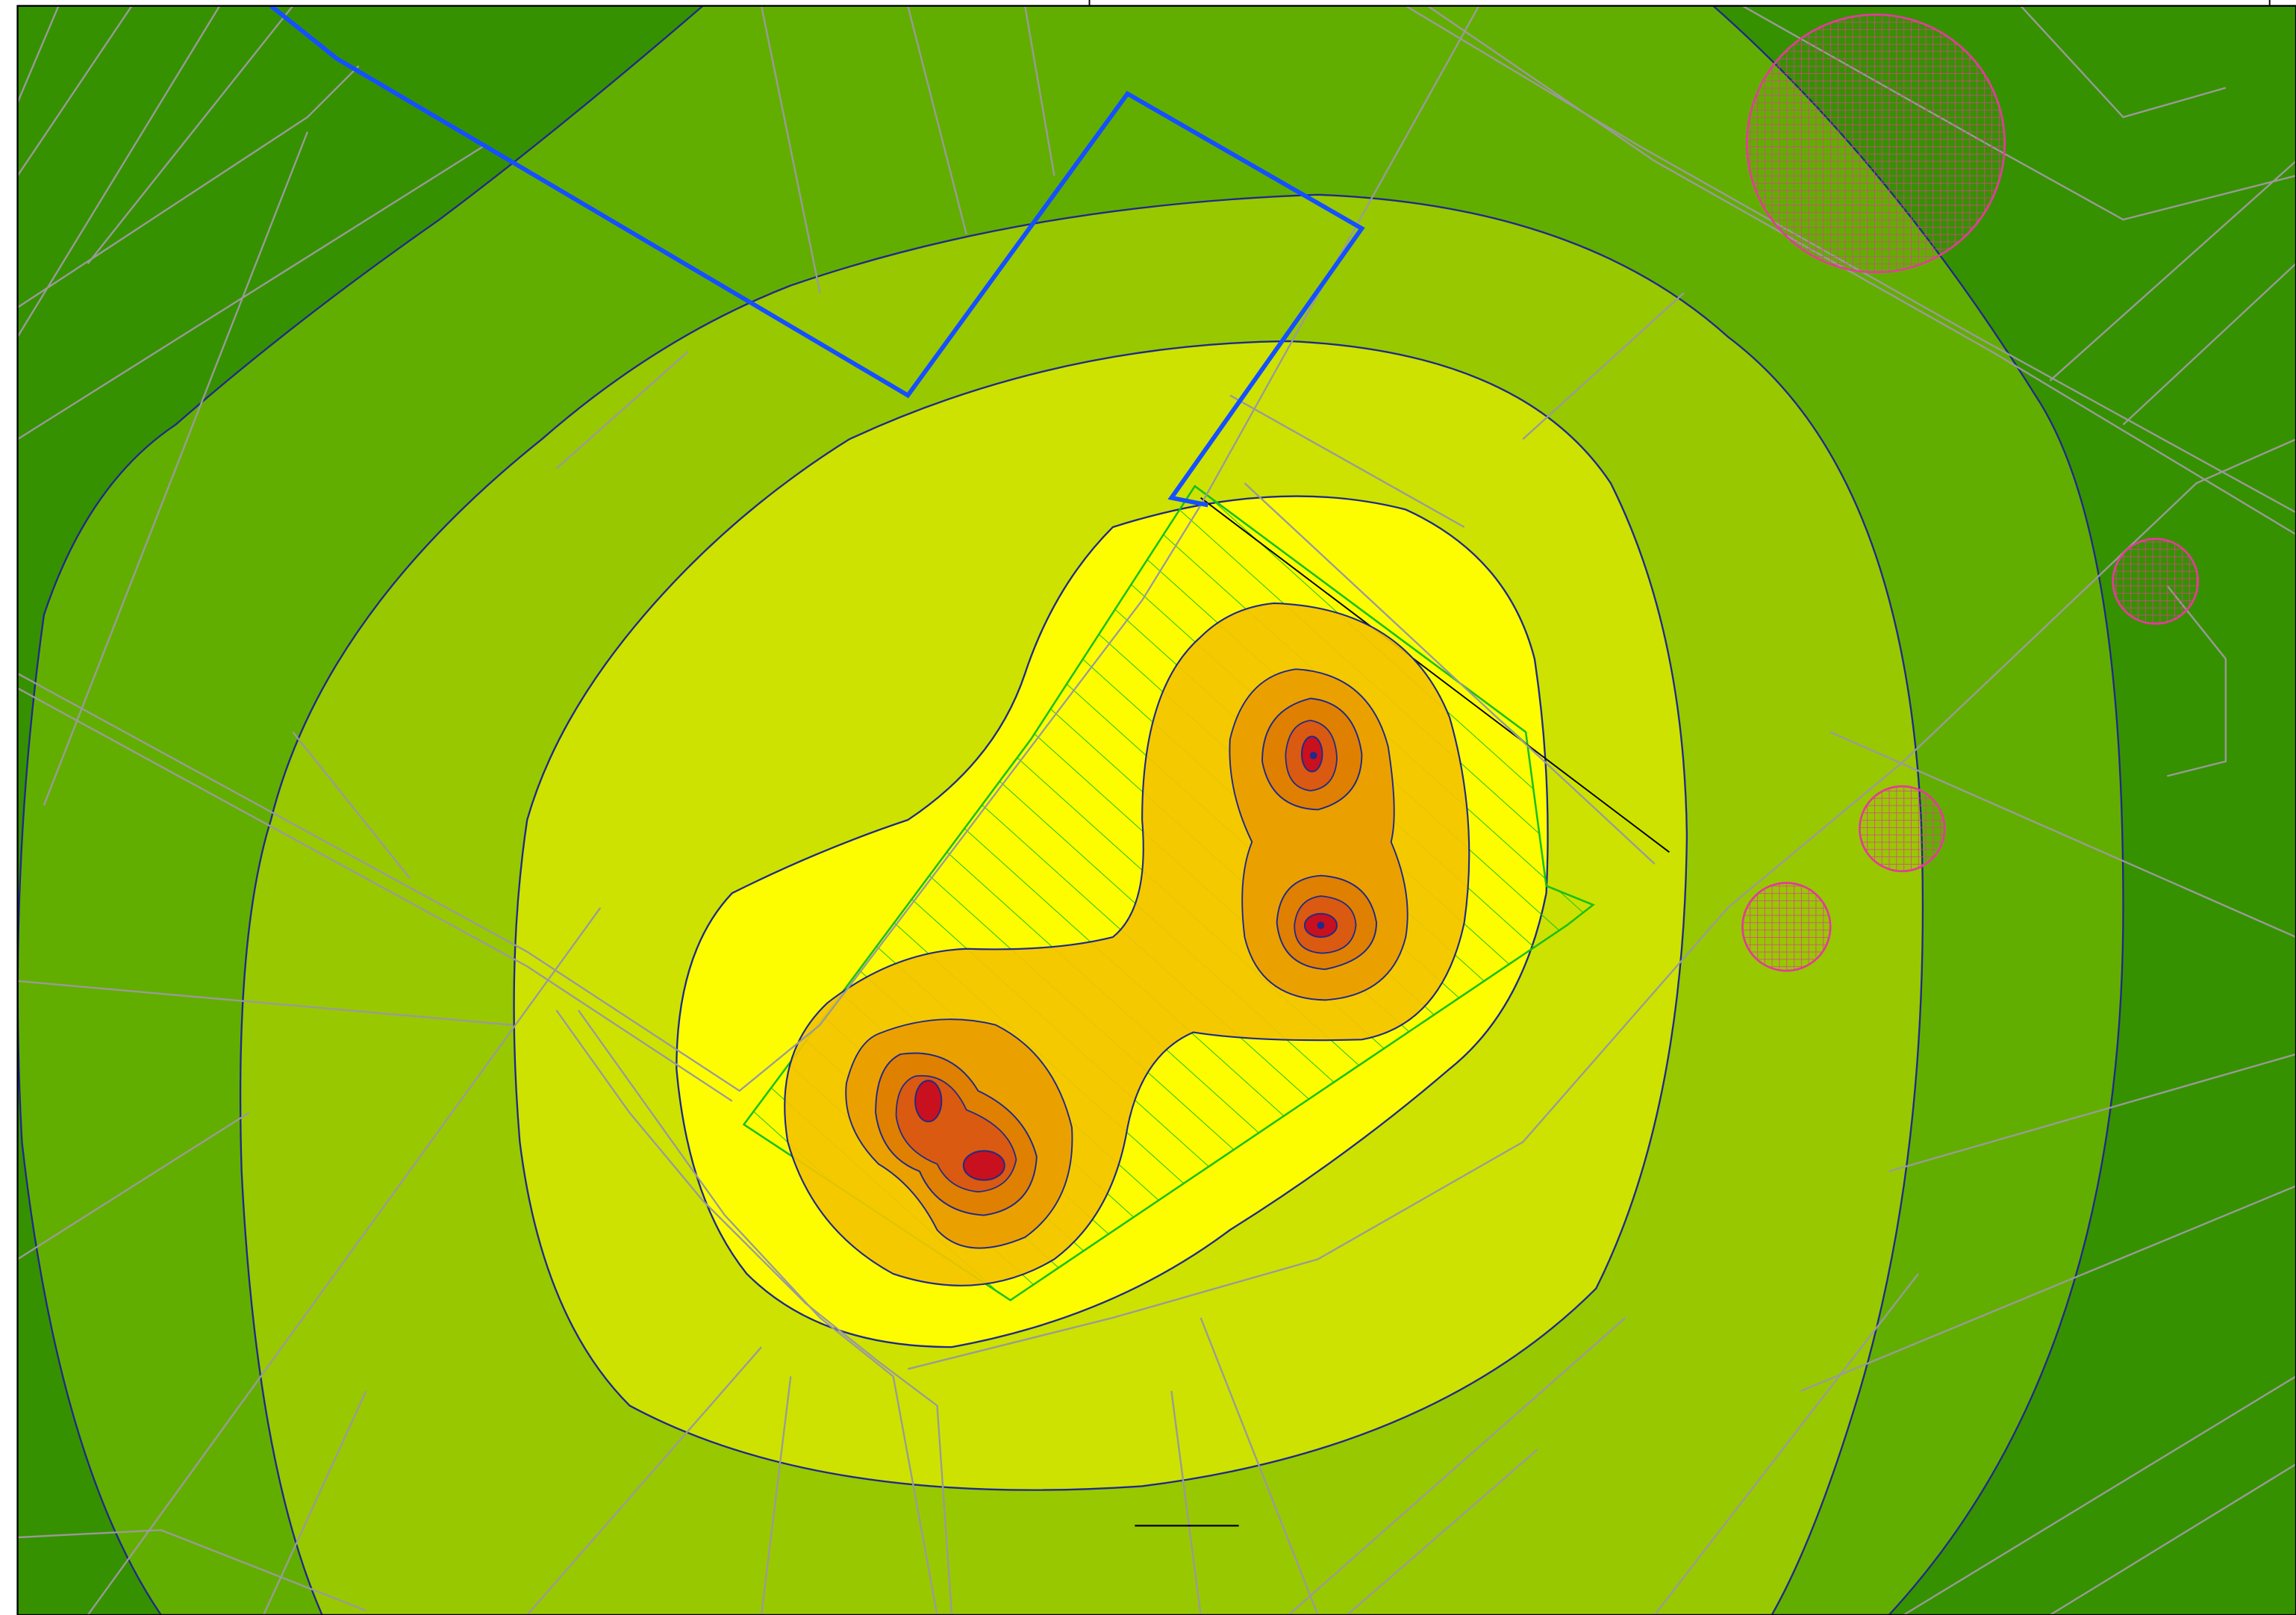 The image size is (2296, 1615). I want to click on site-boundary-line, so click(1435, 675).